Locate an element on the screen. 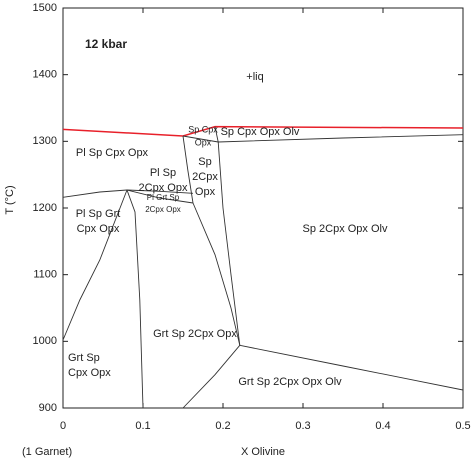 The height and width of the screenshot is (459, 474). x-tick-label: 0.4 is located at coordinates (382, 426).